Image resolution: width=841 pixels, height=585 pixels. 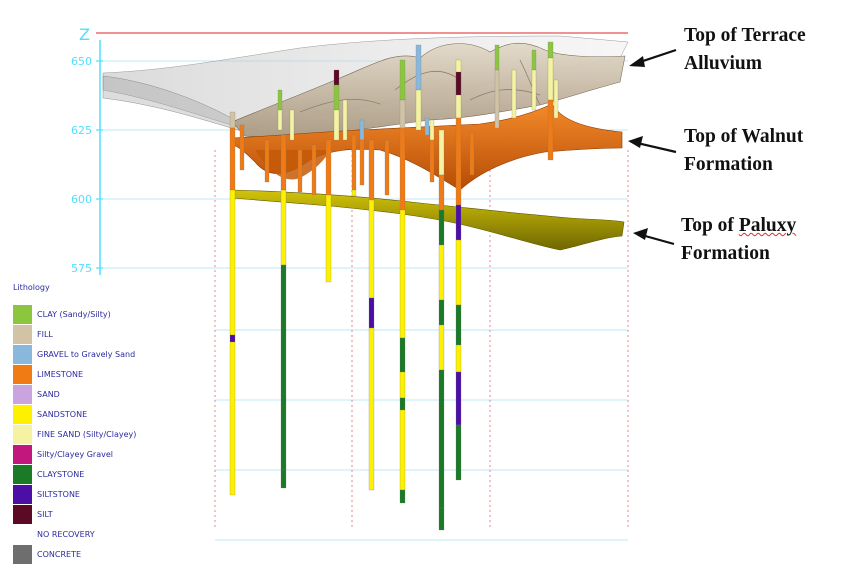 What do you see at coordinates (75, 454) in the screenshot?
I see `legend-label: Silty/Clayey Gravel` at bounding box center [75, 454].